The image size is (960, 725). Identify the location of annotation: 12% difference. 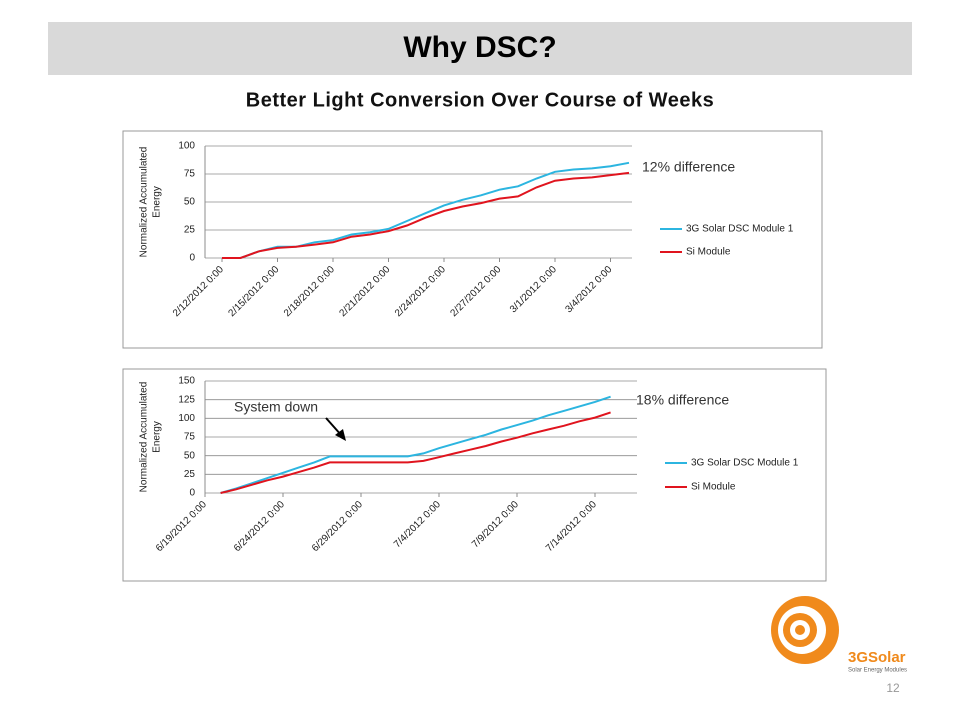
(688, 167).